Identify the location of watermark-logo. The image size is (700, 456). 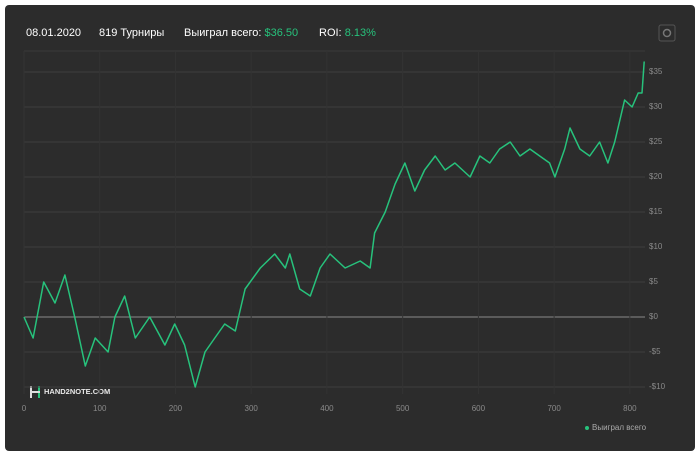
(35, 392).